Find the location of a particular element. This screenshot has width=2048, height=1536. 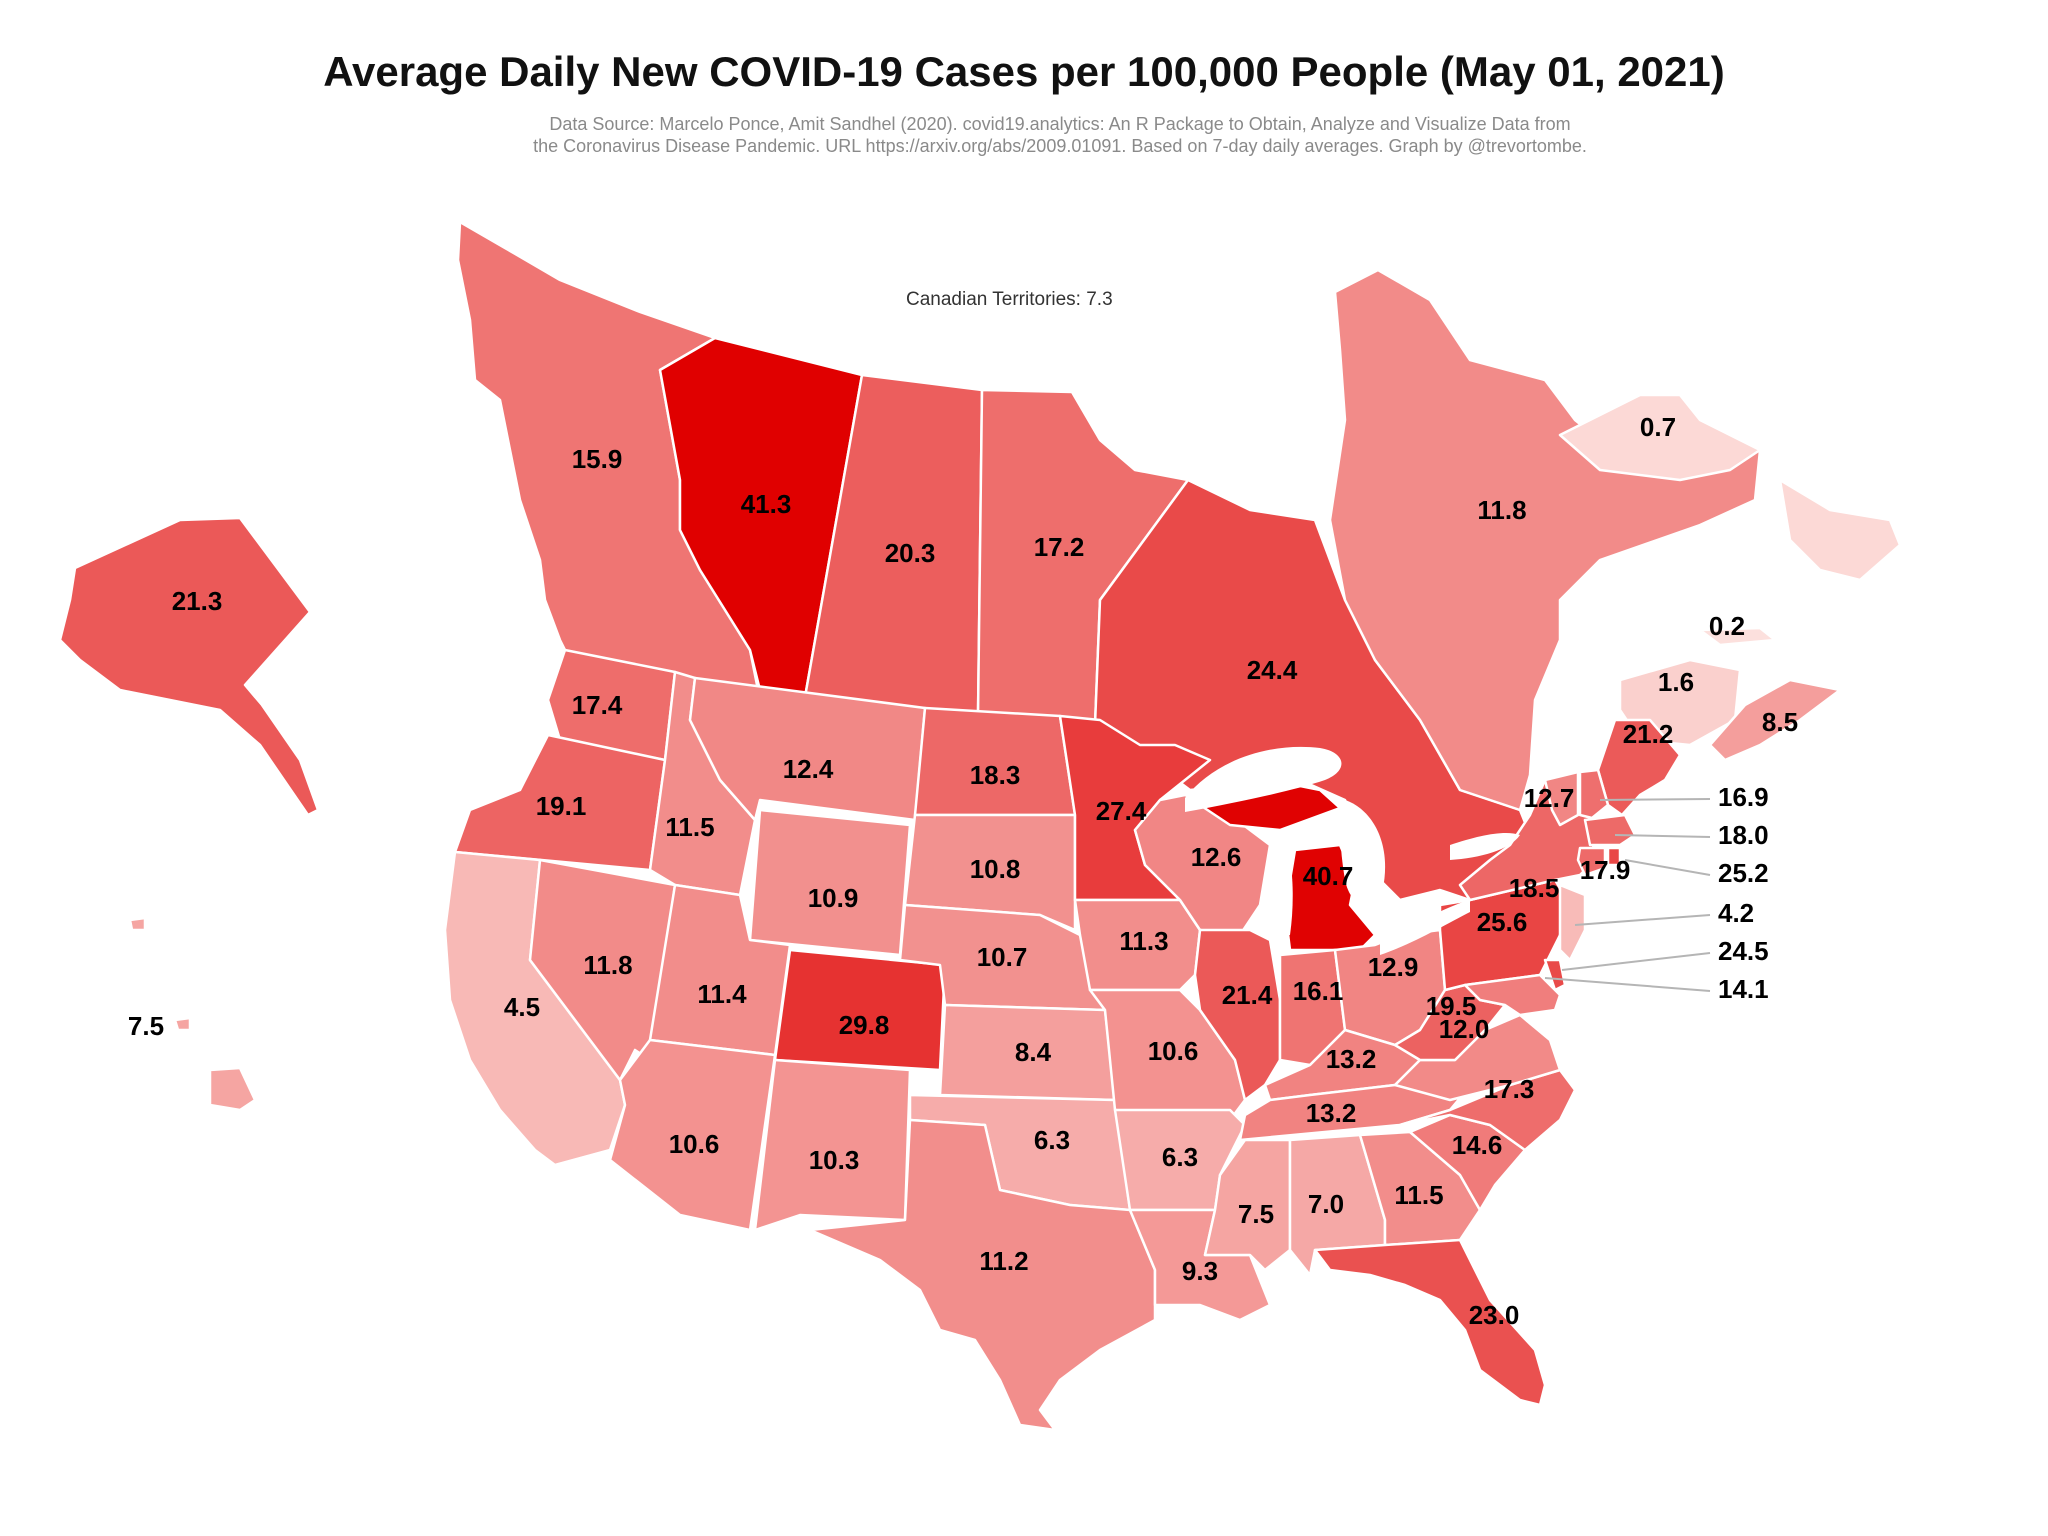

region-md is located at coordinates (1512, 995).